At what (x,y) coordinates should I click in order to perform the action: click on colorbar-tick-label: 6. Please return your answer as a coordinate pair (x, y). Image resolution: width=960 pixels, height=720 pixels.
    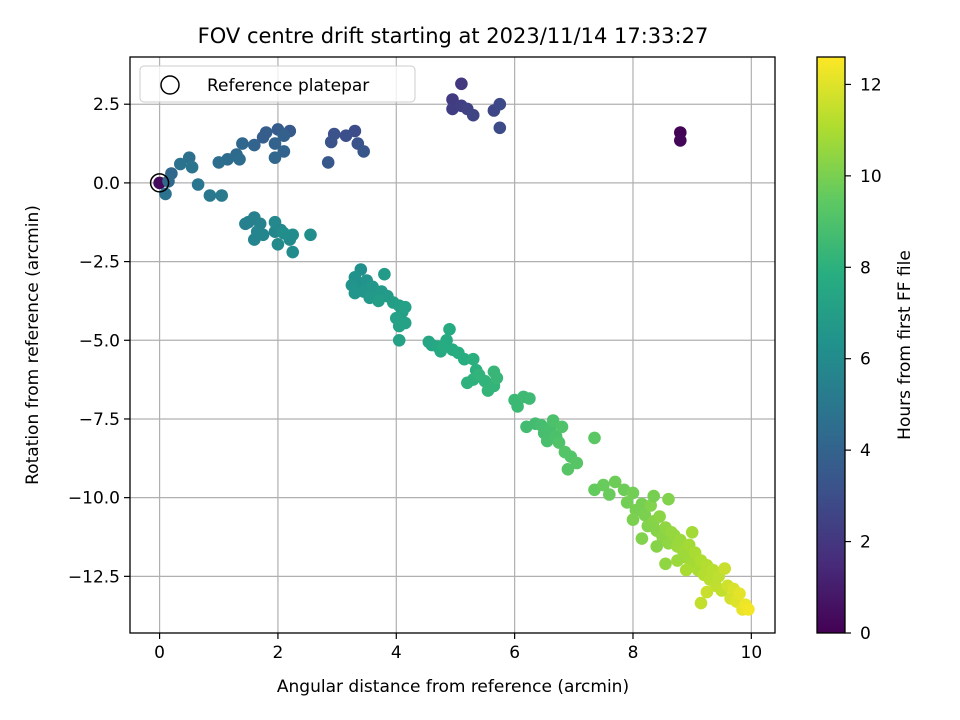
    Looking at the image, I should click on (865, 360).